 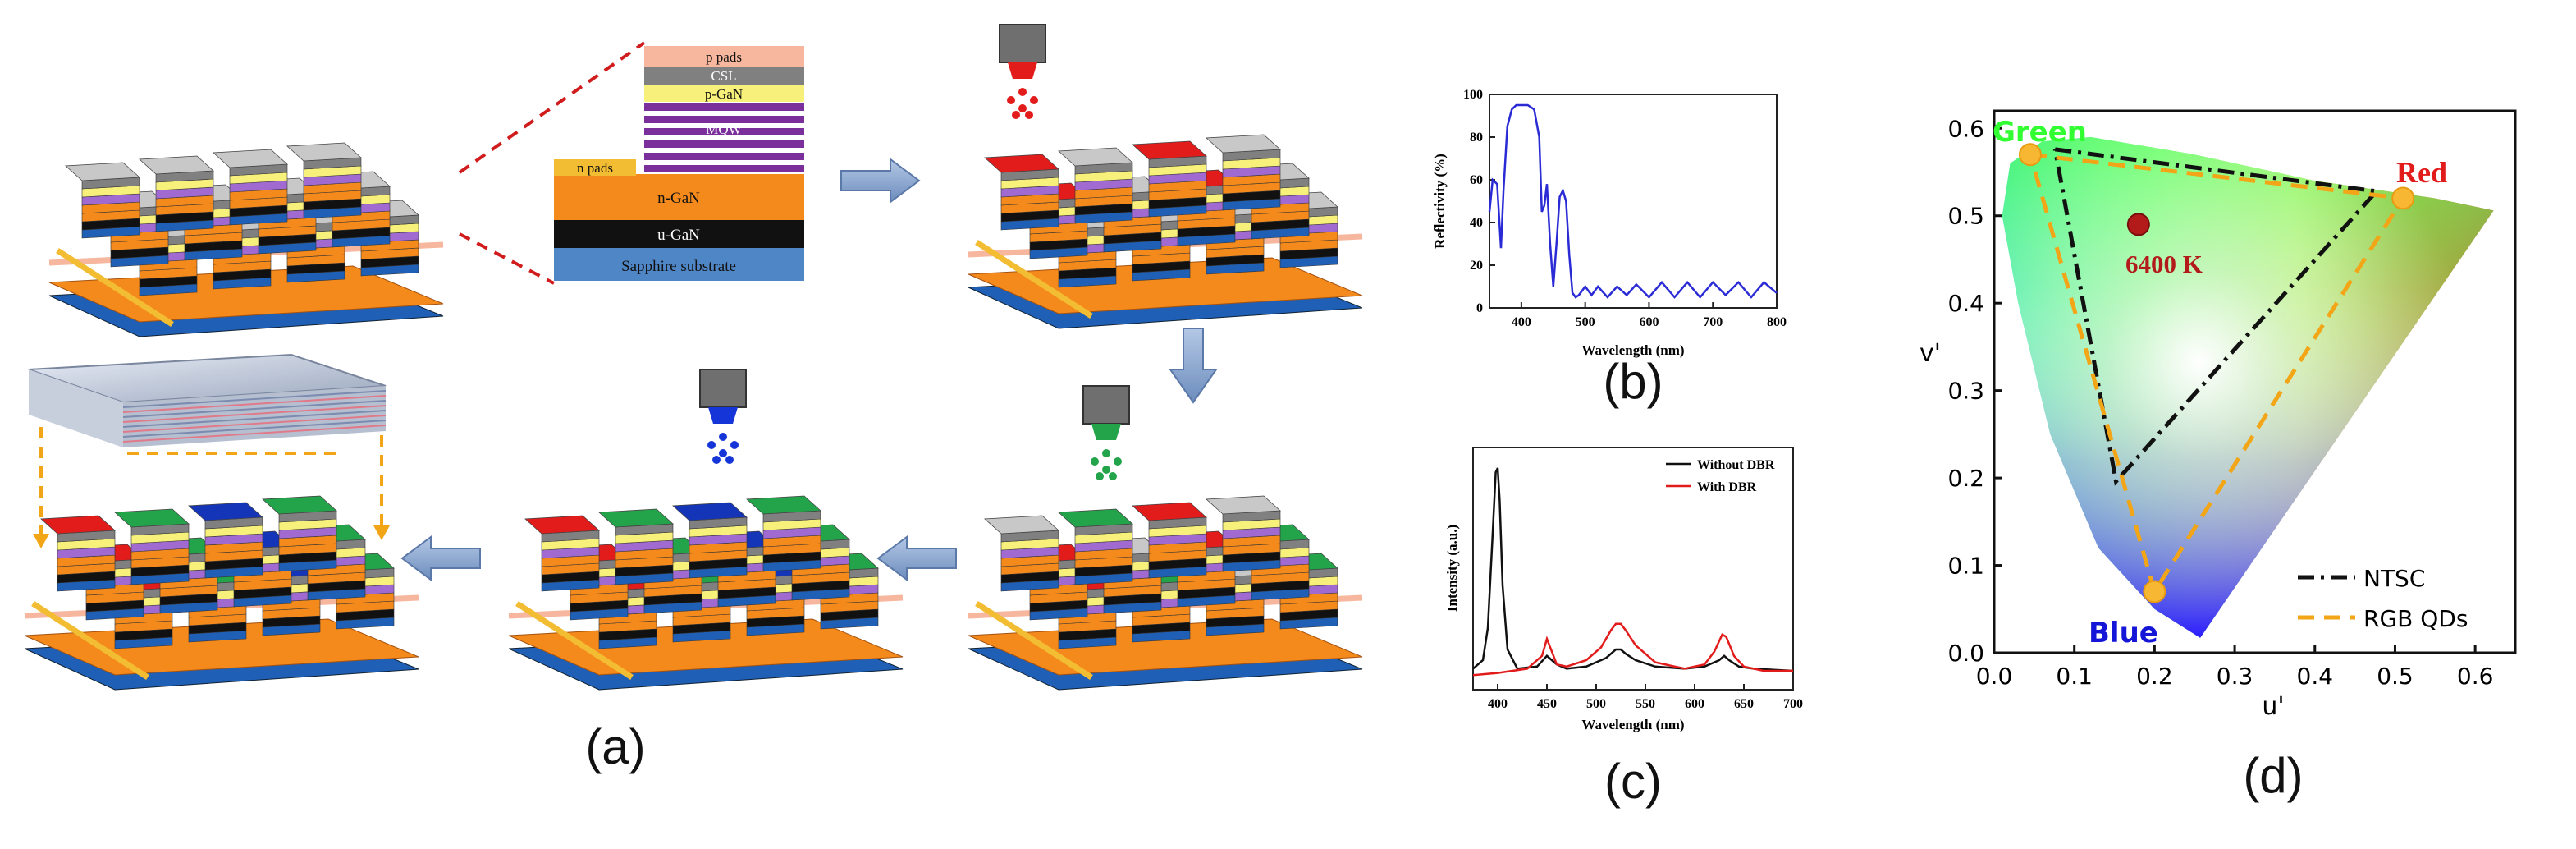 I want to click on chart-d-xtick-label: 0.5, so click(x=2395, y=676).